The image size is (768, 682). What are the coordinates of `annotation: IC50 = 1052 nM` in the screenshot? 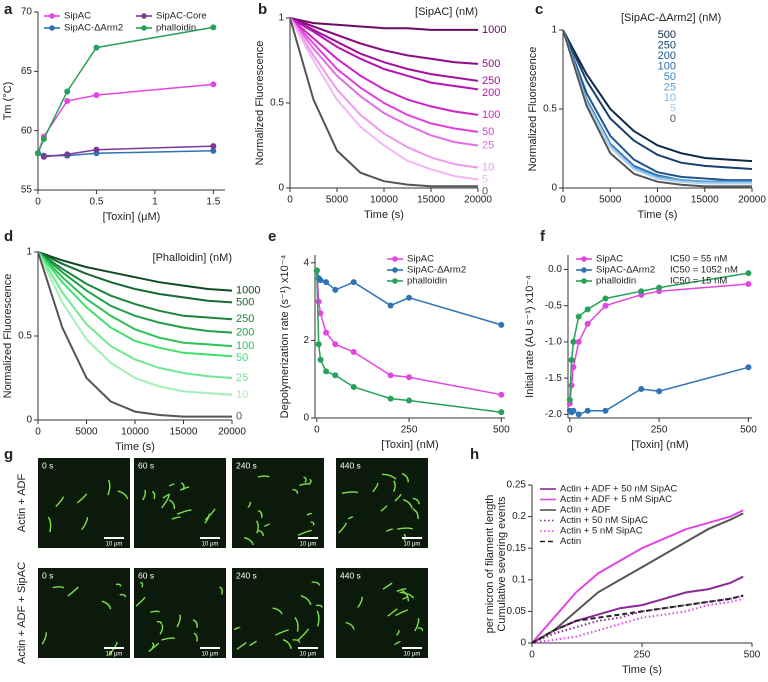 It's located at (704, 270).